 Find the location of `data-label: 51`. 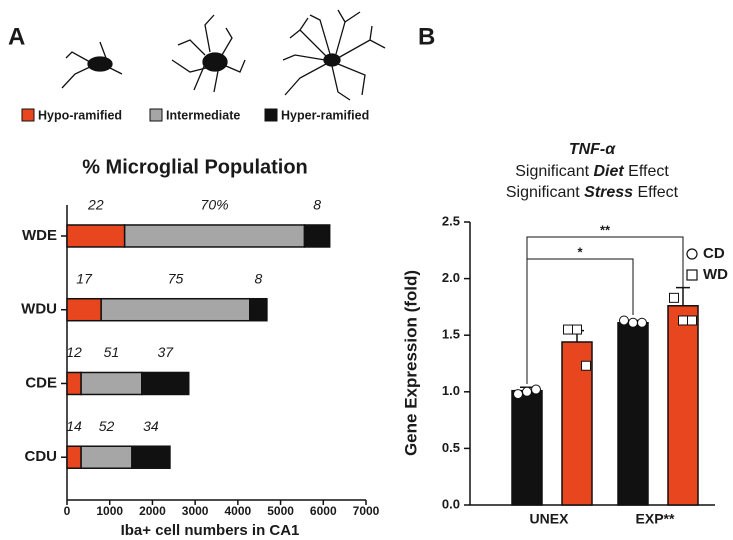

data-label: 51 is located at coordinates (112, 352).